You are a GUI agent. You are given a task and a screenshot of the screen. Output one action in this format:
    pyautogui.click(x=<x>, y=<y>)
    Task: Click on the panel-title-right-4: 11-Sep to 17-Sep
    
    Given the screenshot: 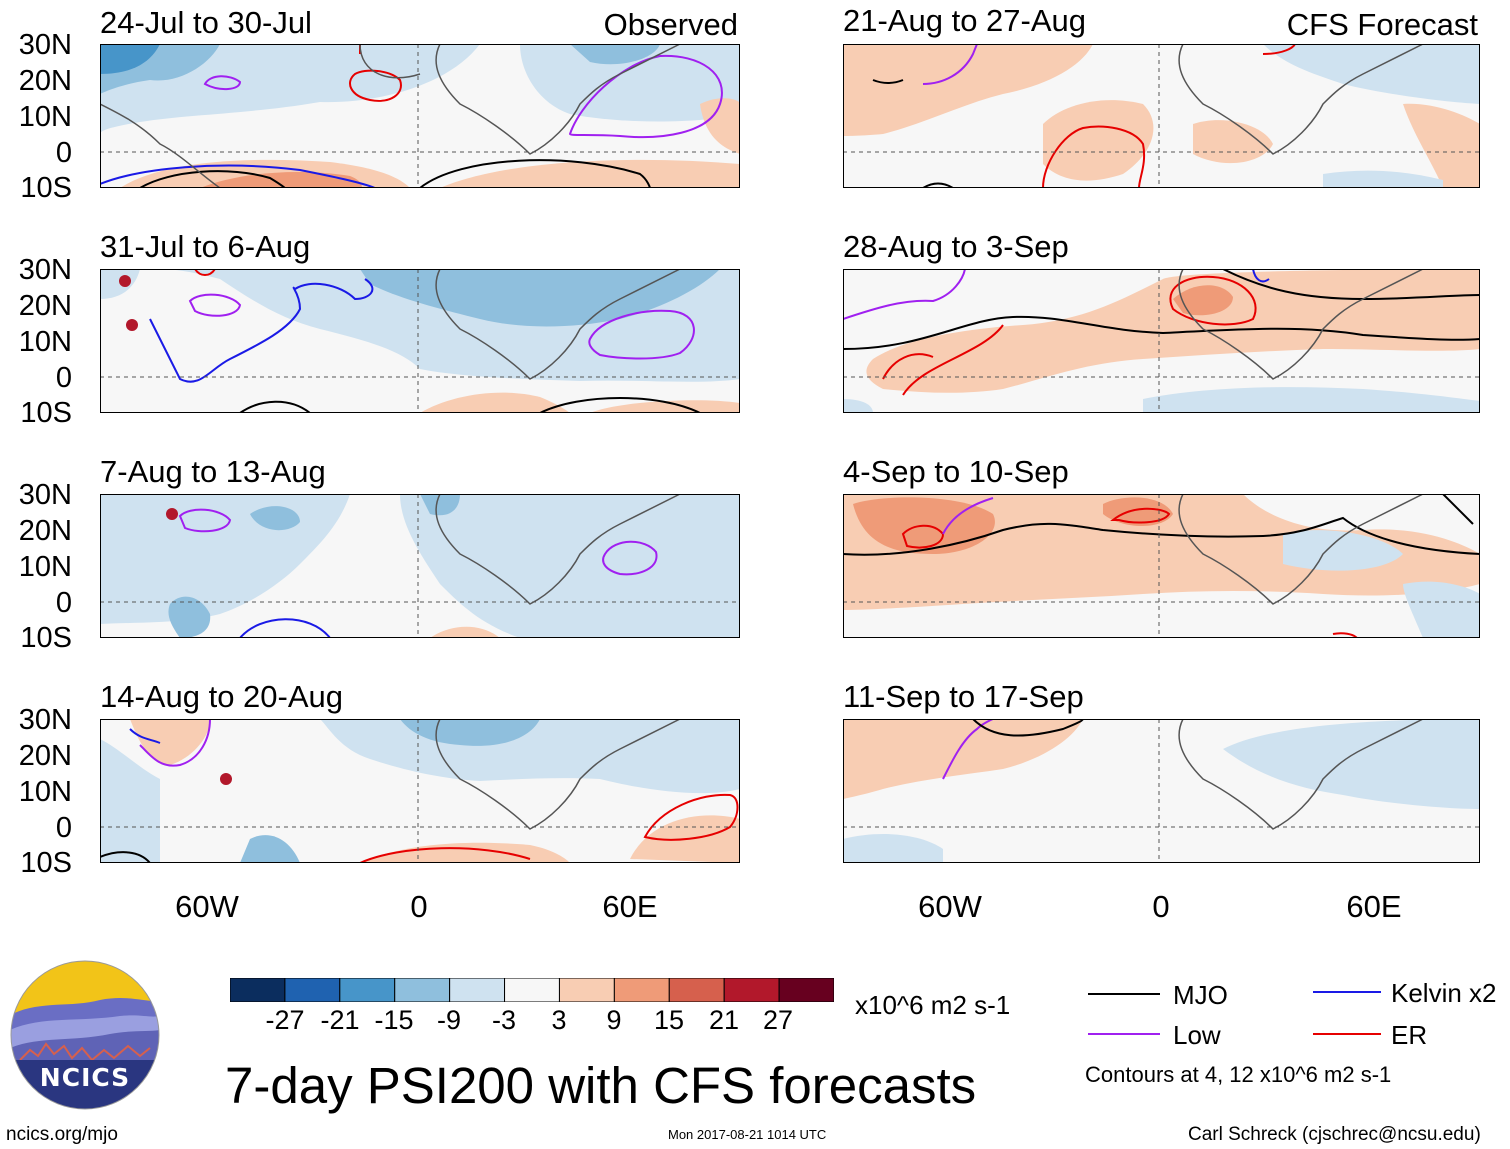 What is the action you would take?
    pyautogui.click(x=963, y=696)
    